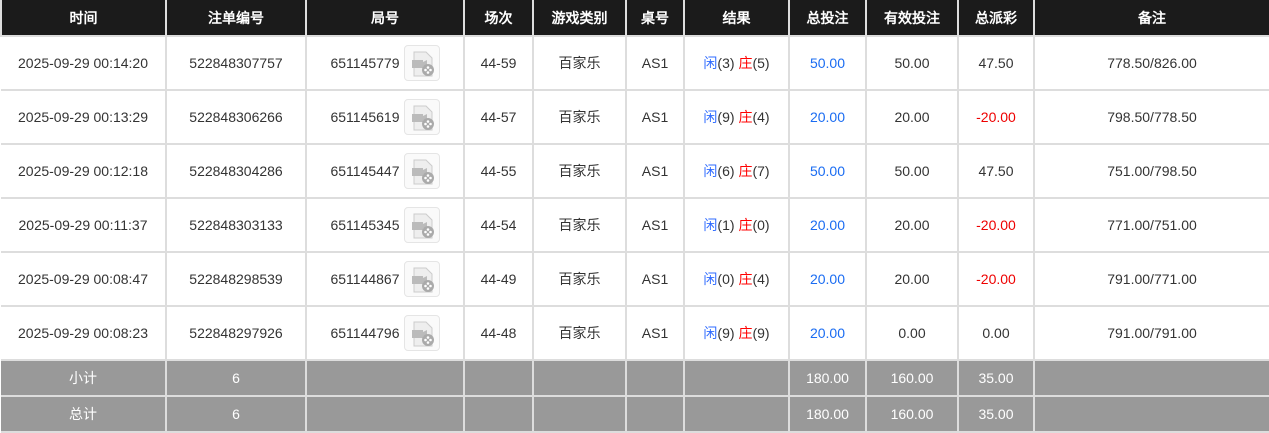 This screenshot has height=433, width=1269. What do you see at coordinates (1151, 333) in the screenshot?
I see `note-cell: 791.00/791.00` at bounding box center [1151, 333].